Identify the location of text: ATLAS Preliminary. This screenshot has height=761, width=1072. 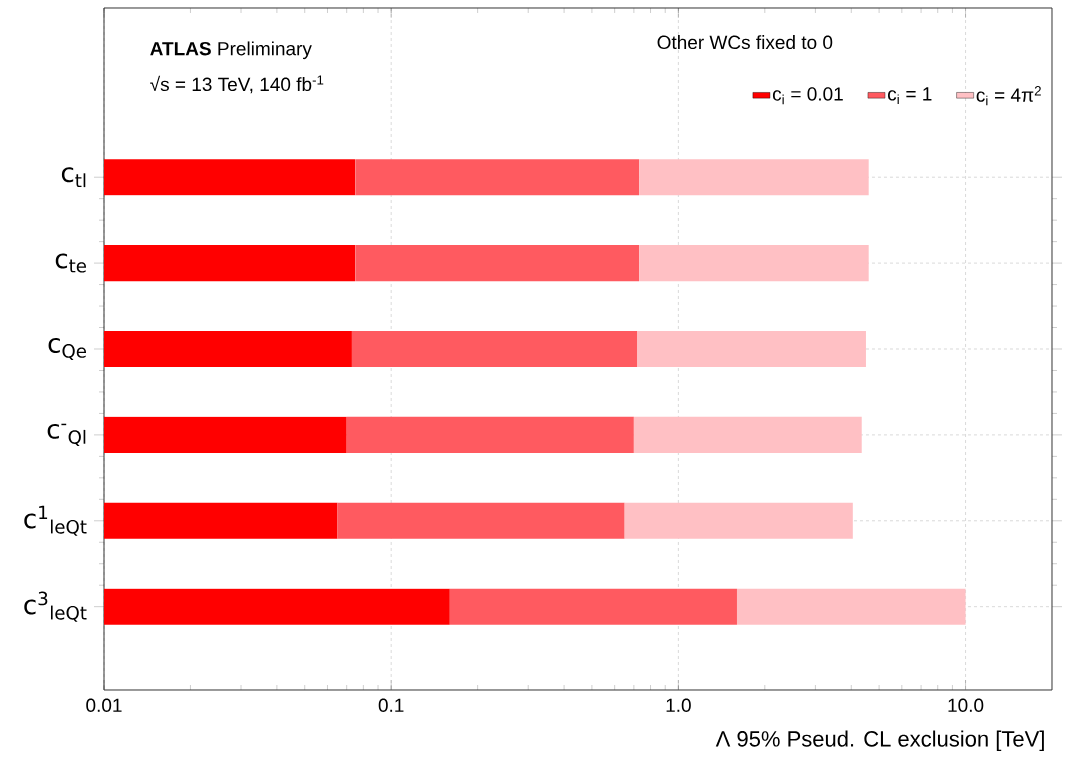
(231, 50).